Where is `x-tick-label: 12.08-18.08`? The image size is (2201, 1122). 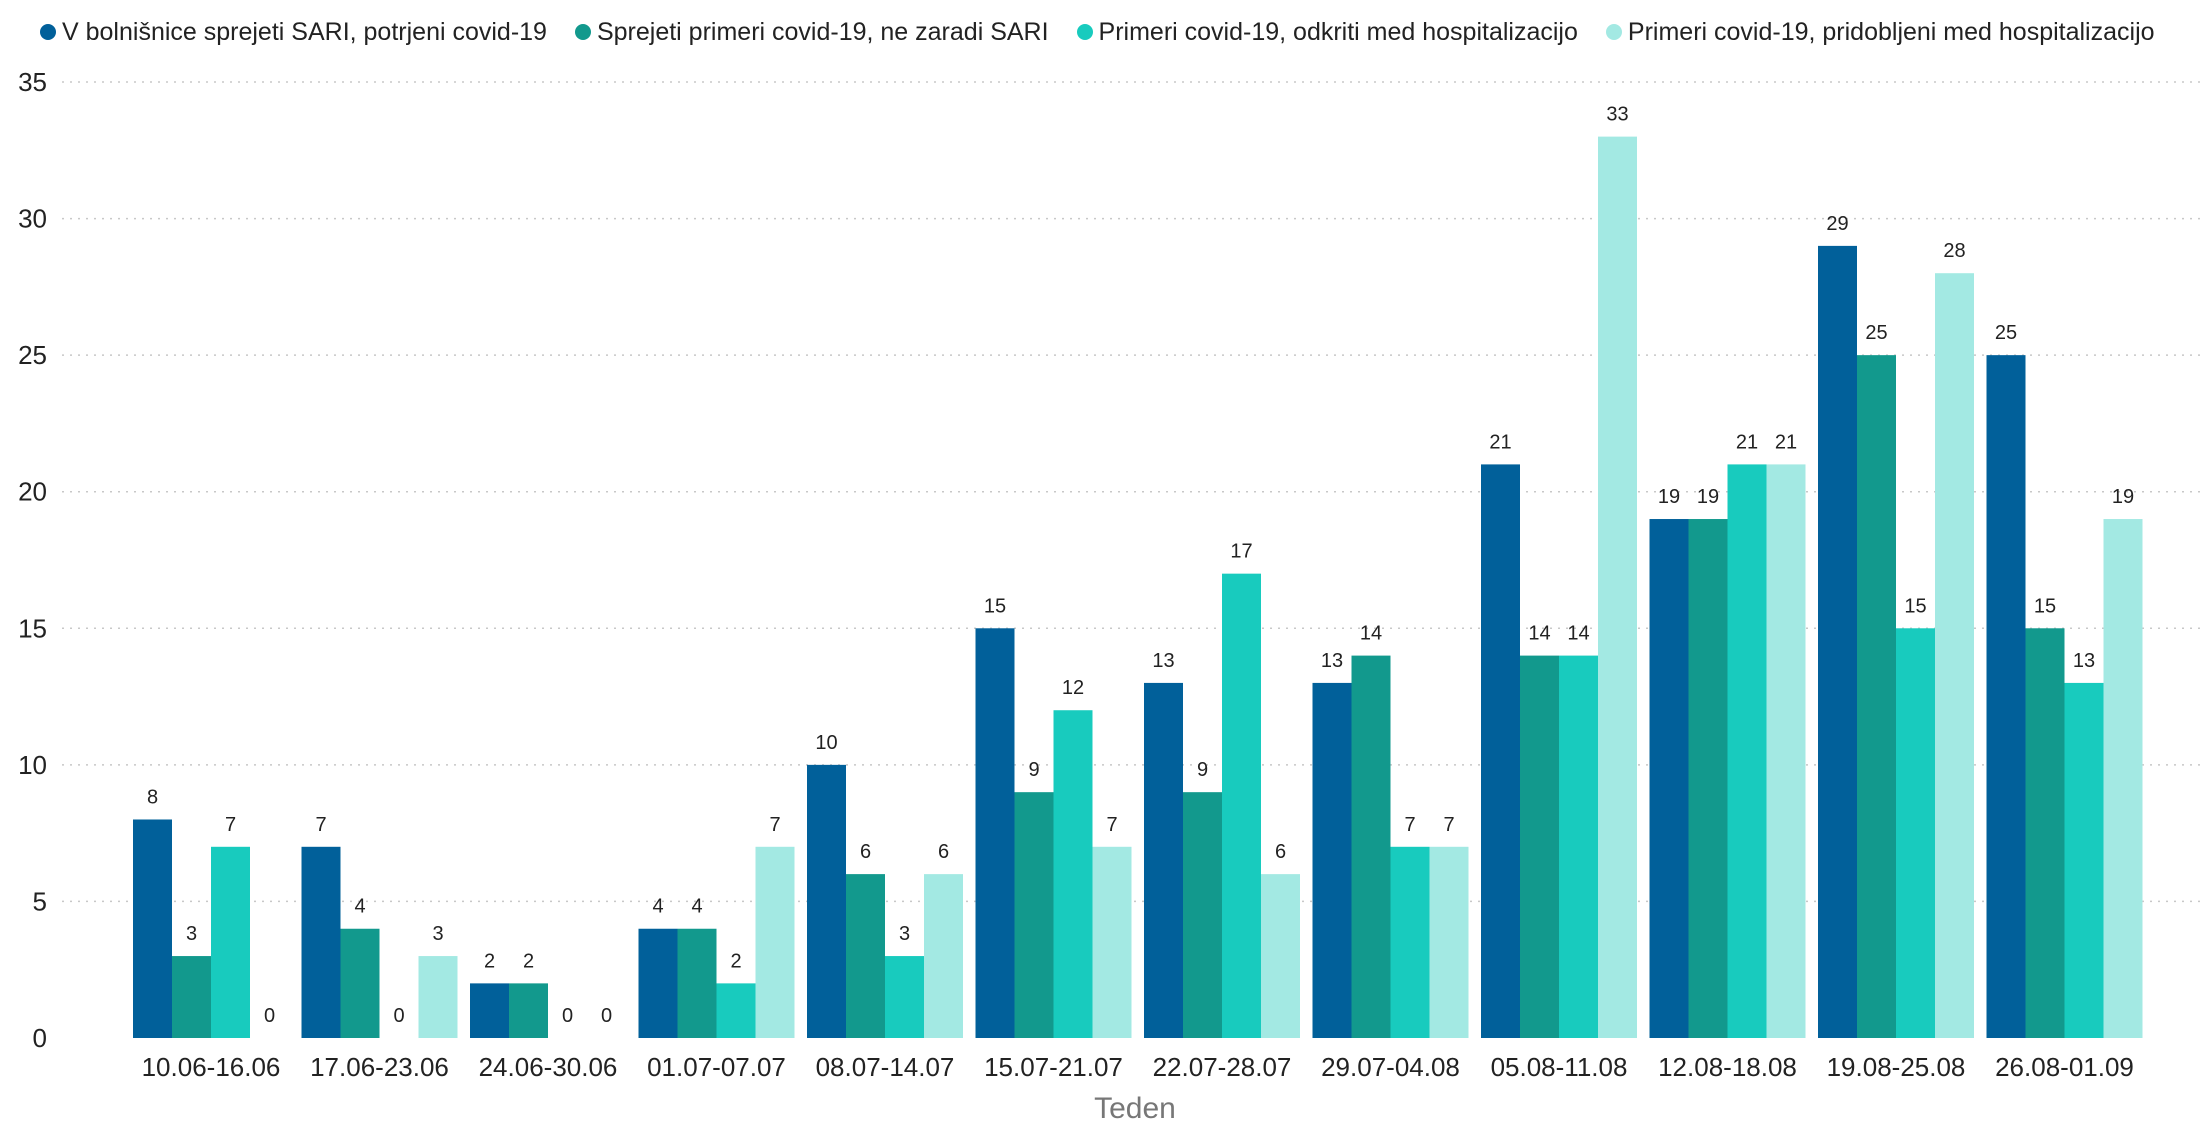
x-tick-label: 12.08-18.08 is located at coordinates (1727, 1067).